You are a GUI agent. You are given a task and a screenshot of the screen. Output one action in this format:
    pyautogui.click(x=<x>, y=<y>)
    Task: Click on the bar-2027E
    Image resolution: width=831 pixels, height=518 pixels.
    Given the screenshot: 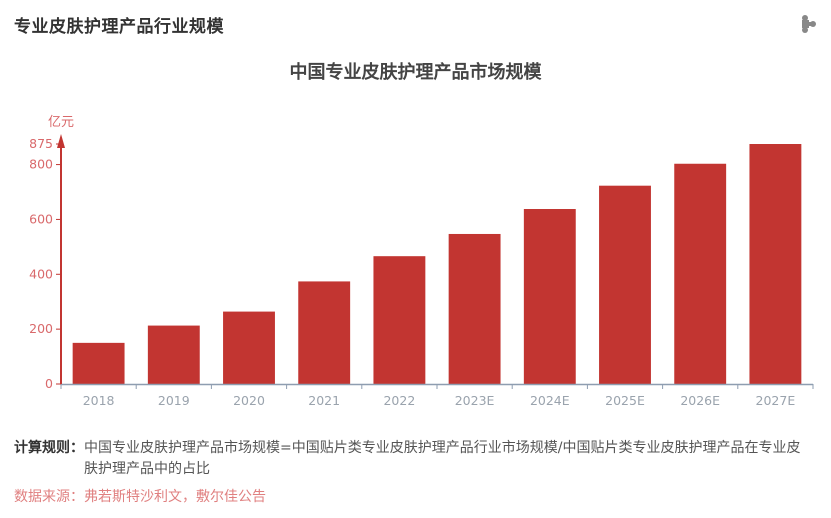 What is the action you would take?
    pyautogui.click(x=775, y=264)
    